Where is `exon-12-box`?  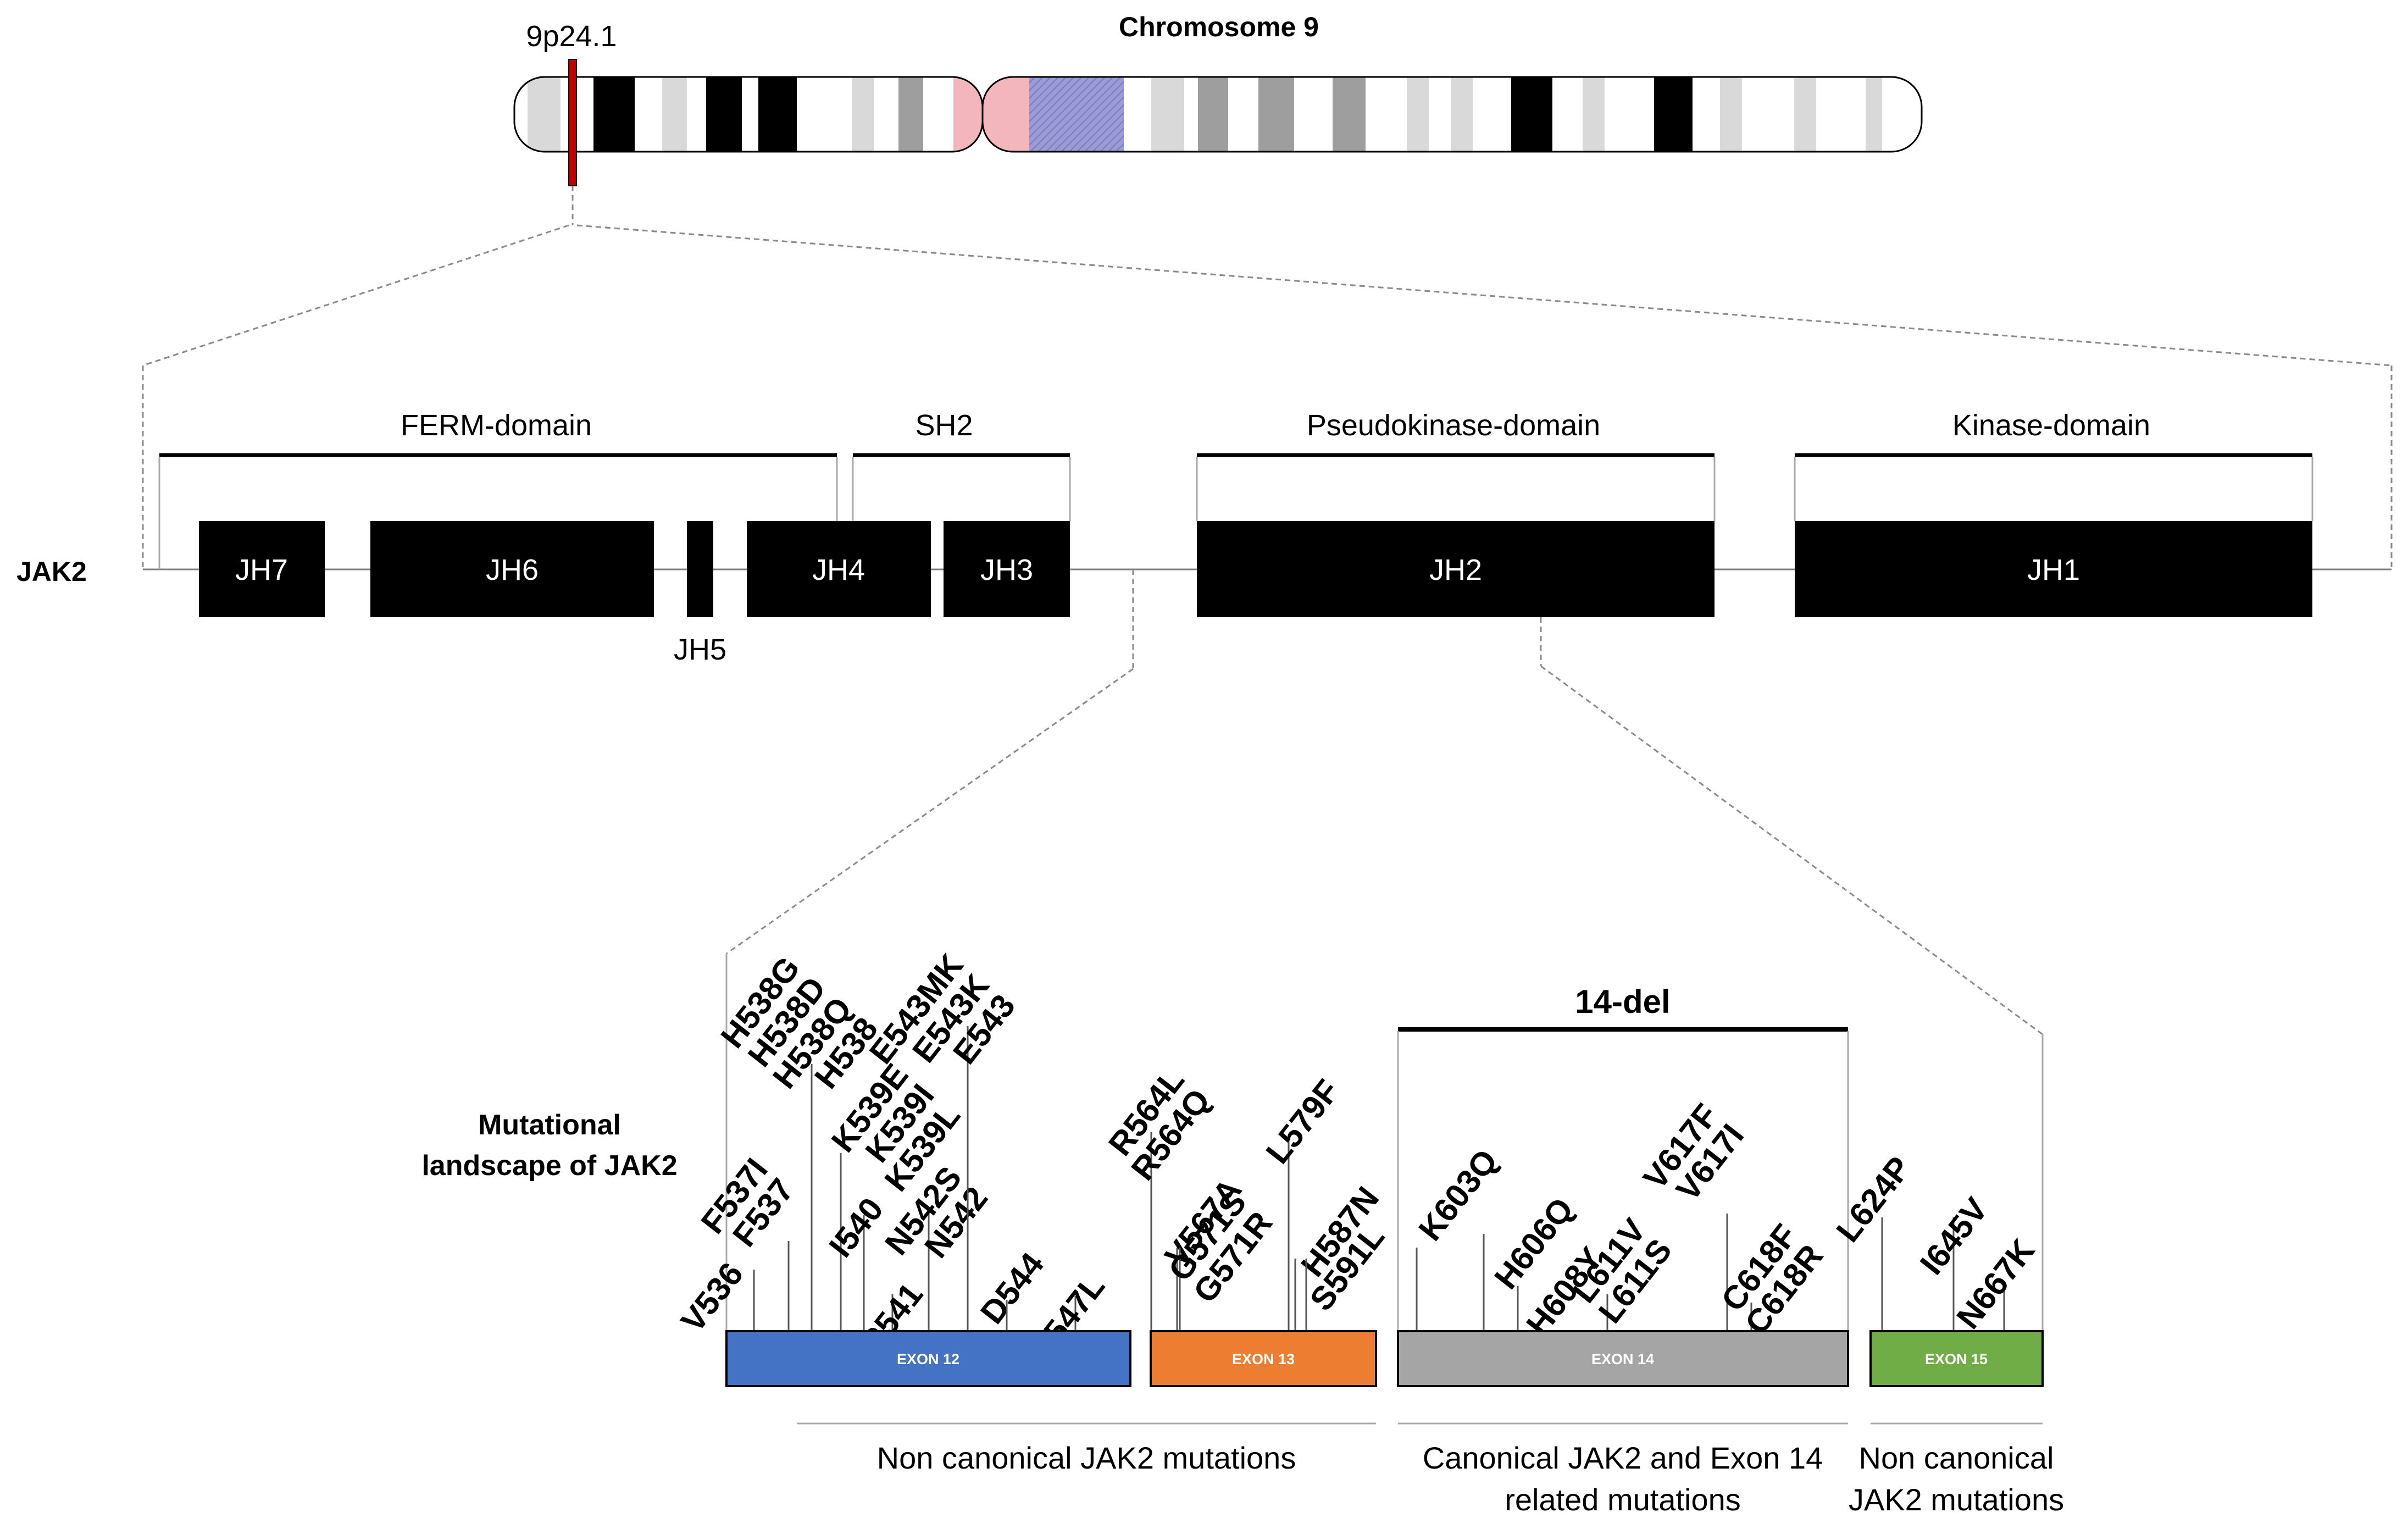 exon-12-box is located at coordinates (928, 1358).